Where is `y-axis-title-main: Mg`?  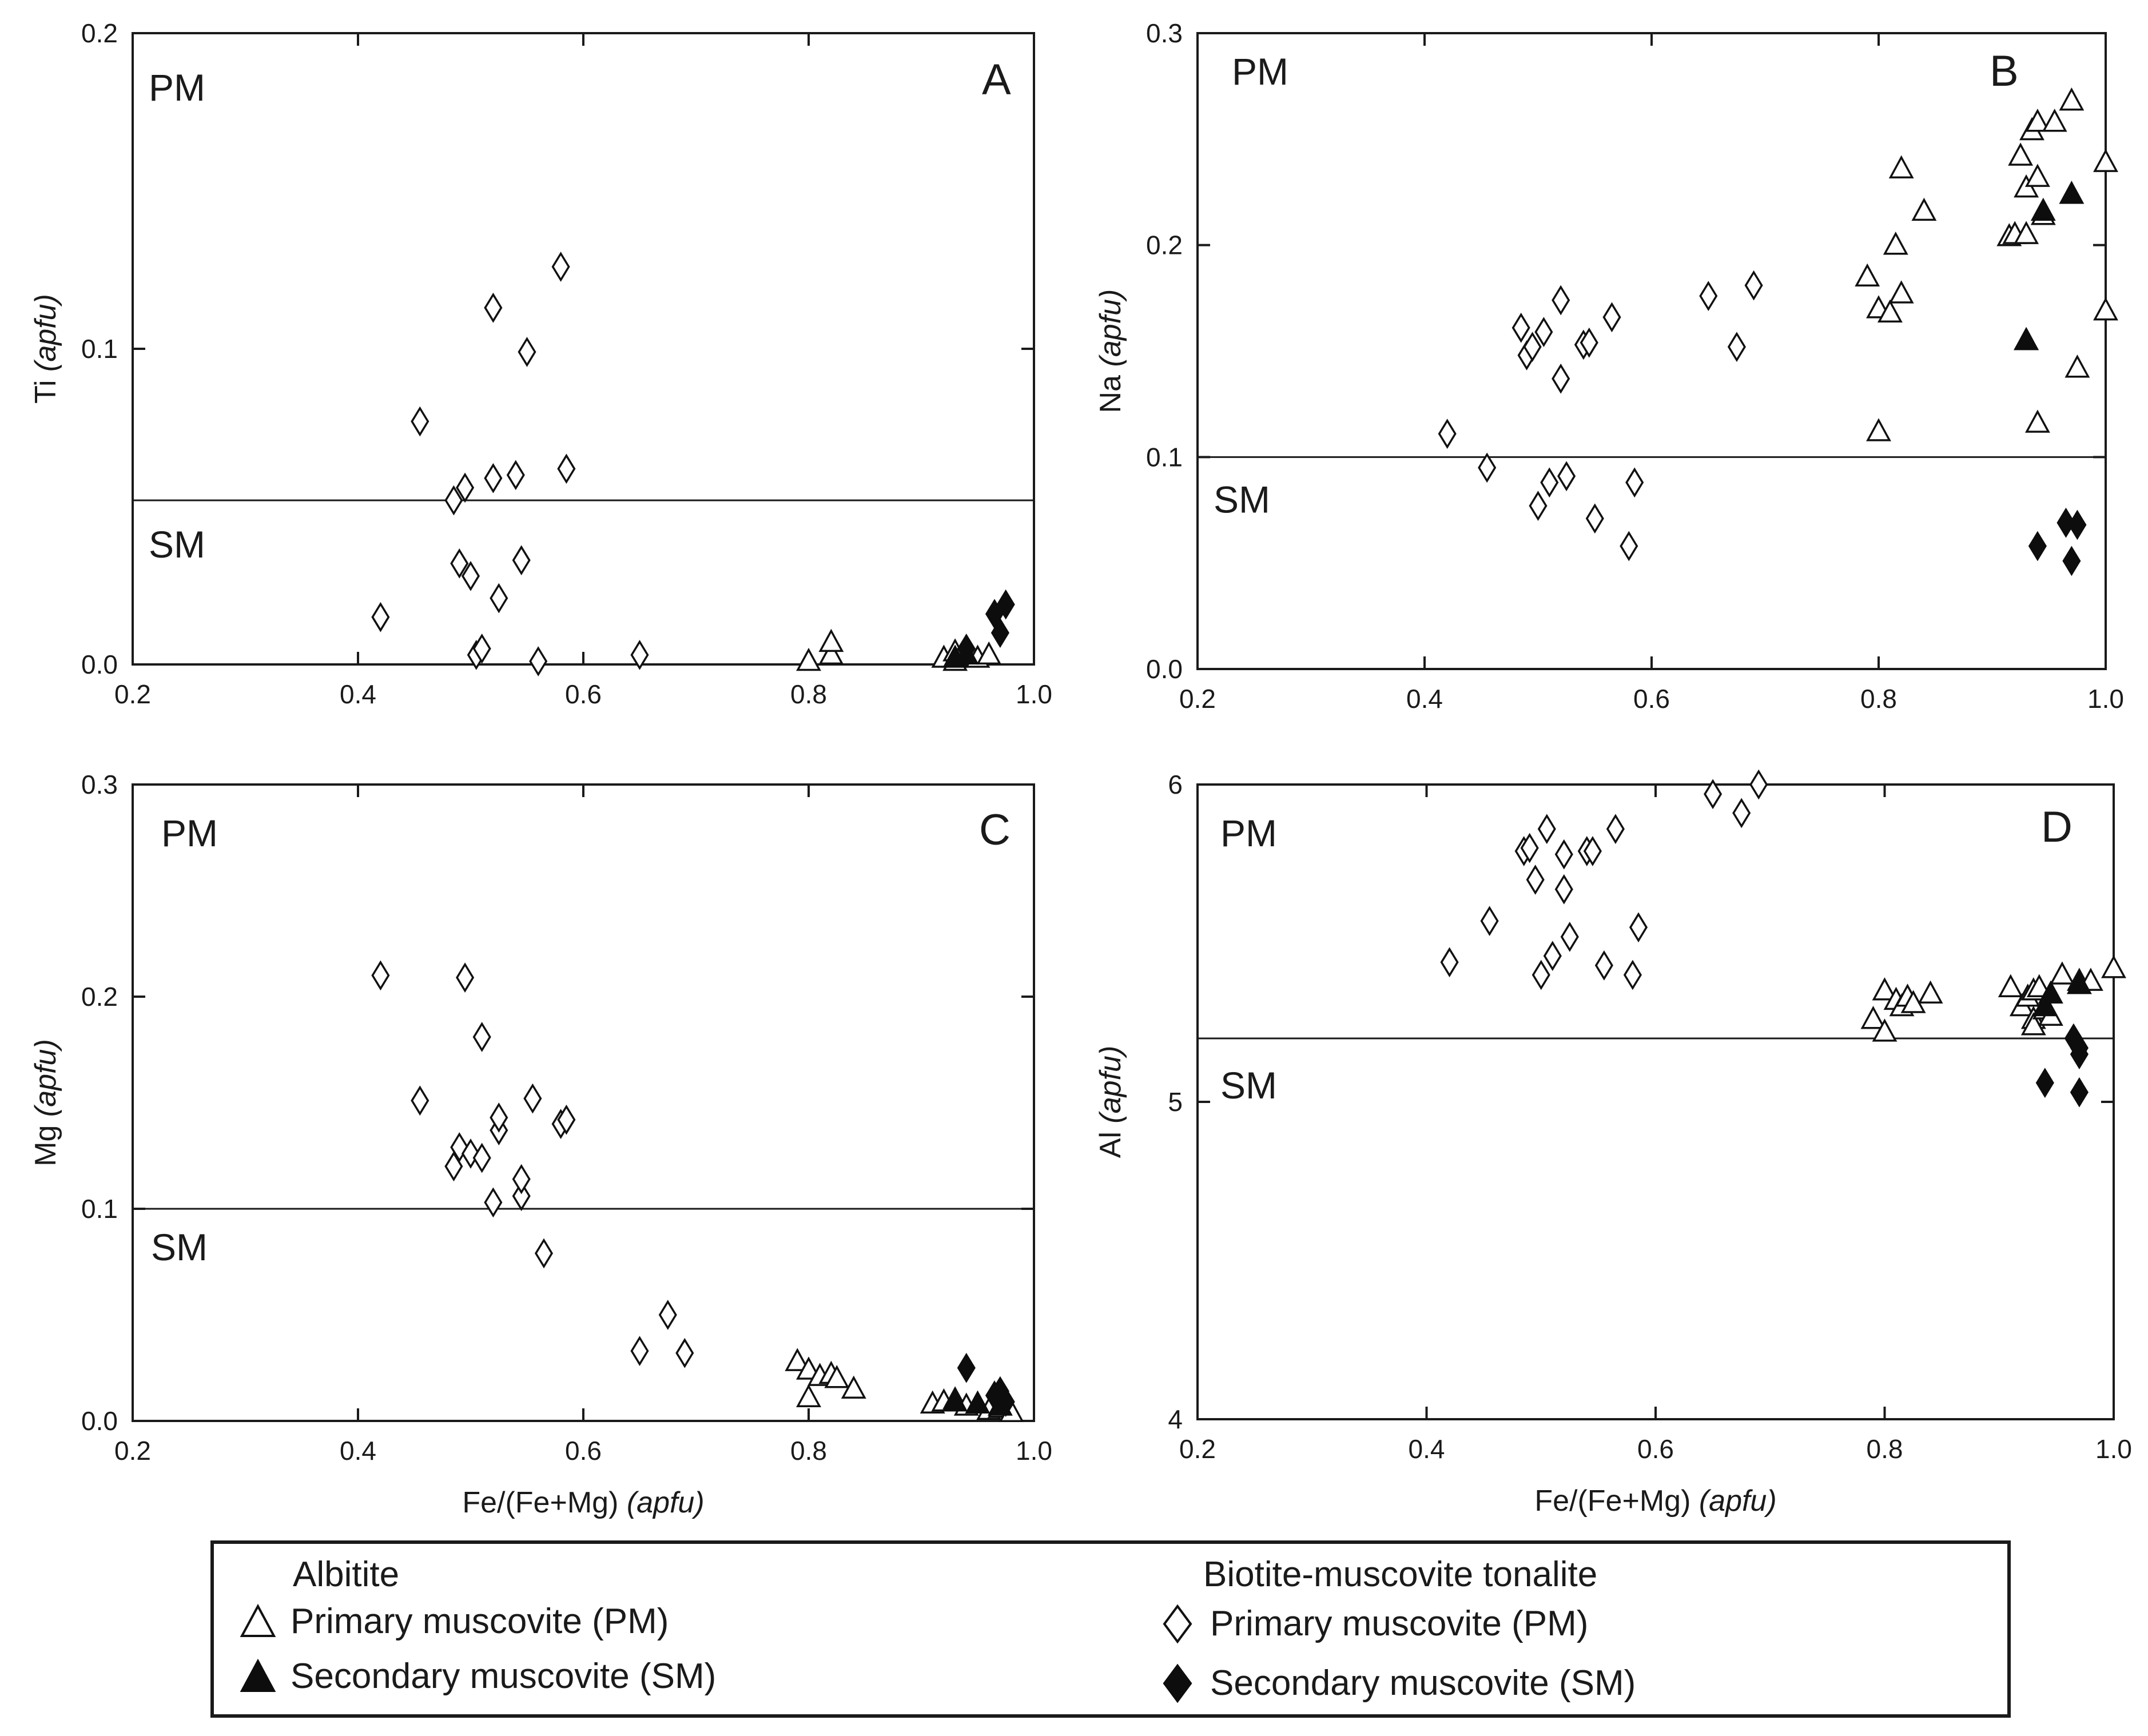 y-axis-title-main: Mg is located at coordinates (45, 1141).